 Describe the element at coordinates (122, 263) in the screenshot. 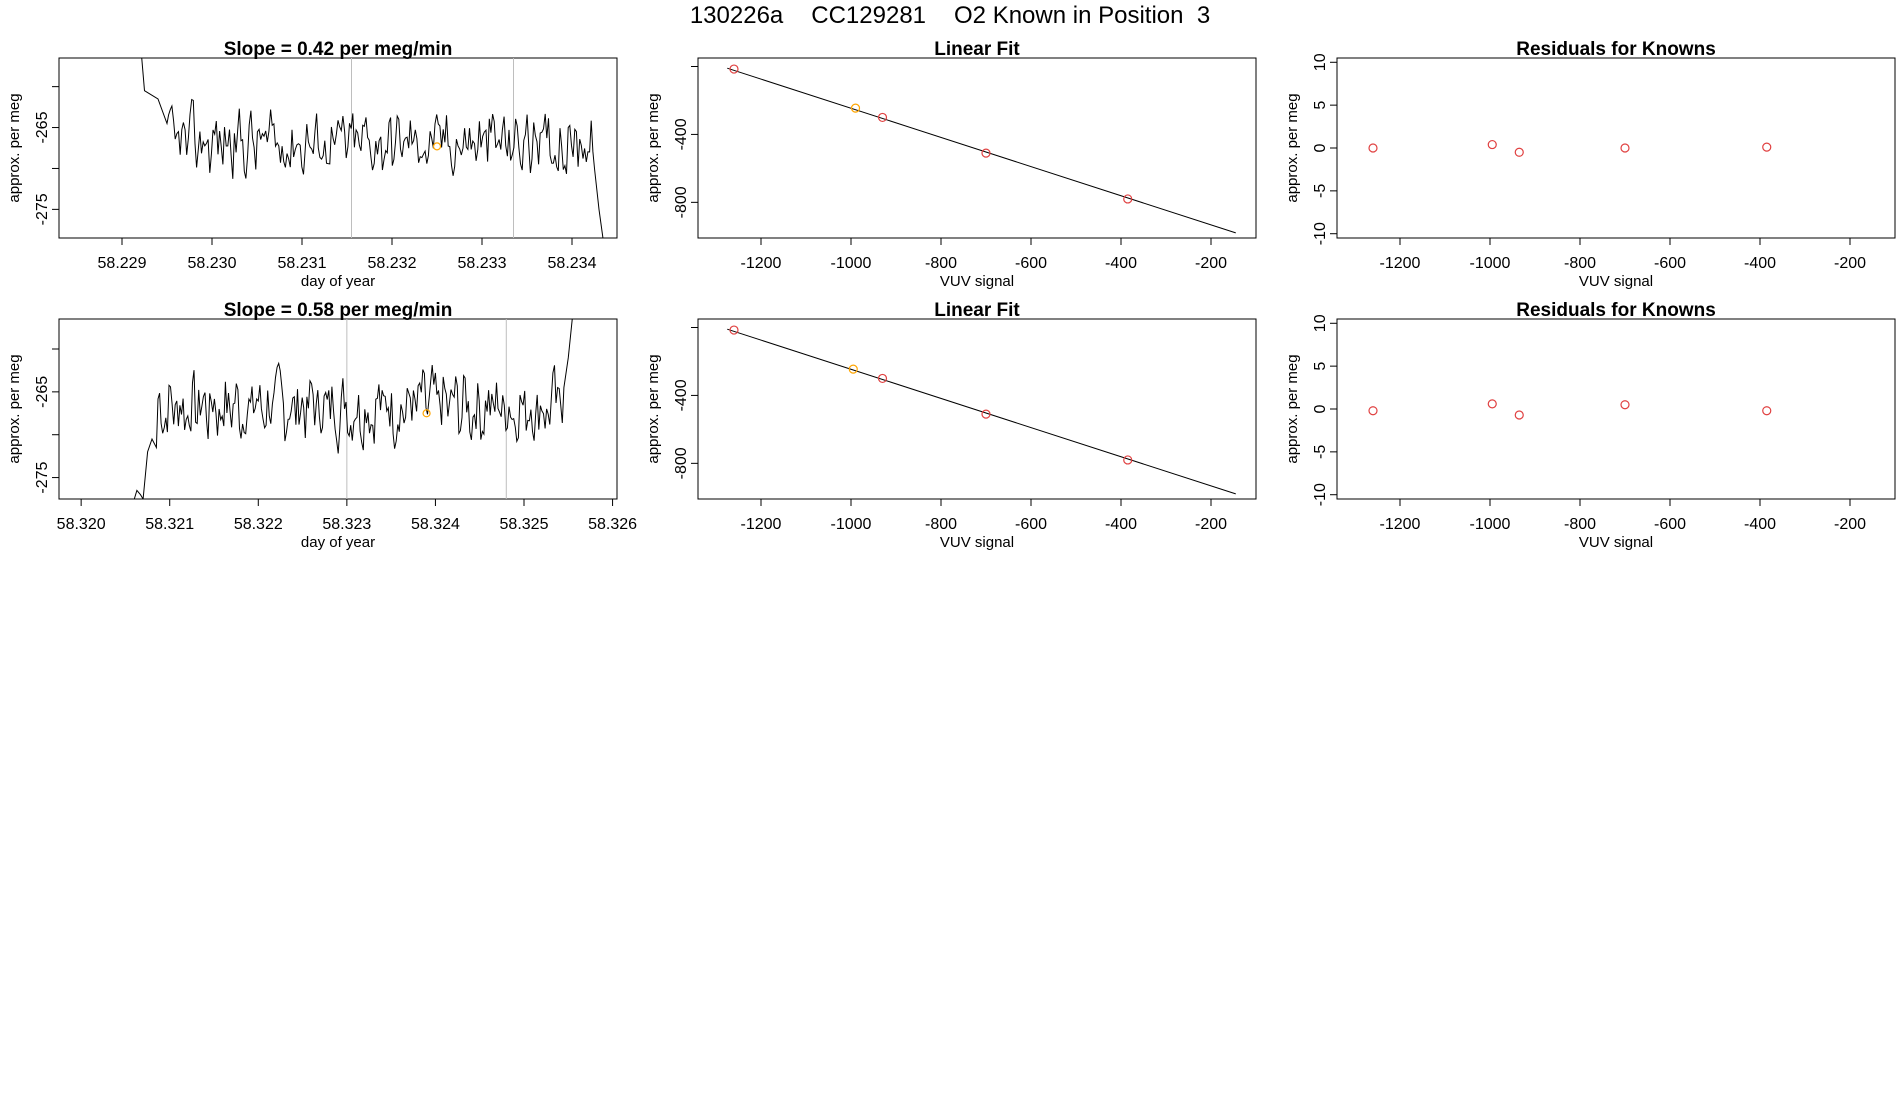

I see `p1-x-tick-label: 58.229` at that location.